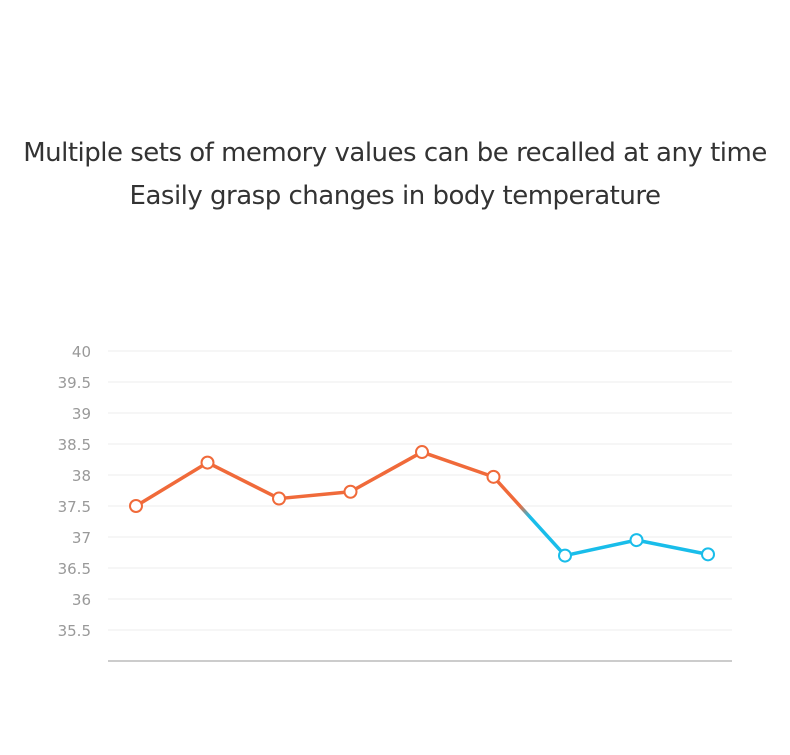  What do you see at coordinates (81, 352) in the screenshot?
I see `y-tick-label: 40` at bounding box center [81, 352].